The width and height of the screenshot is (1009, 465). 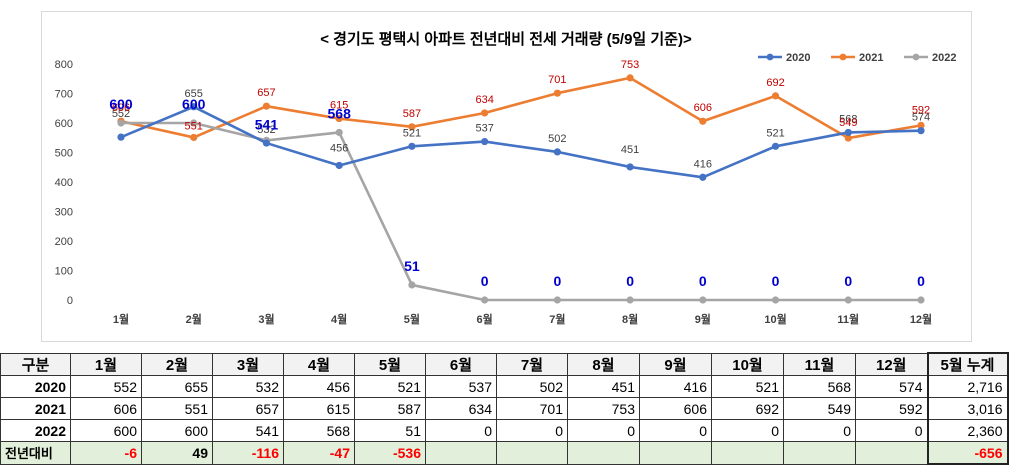 What do you see at coordinates (64, 124) in the screenshot?
I see `y-tick-label: 600` at bounding box center [64, 124].